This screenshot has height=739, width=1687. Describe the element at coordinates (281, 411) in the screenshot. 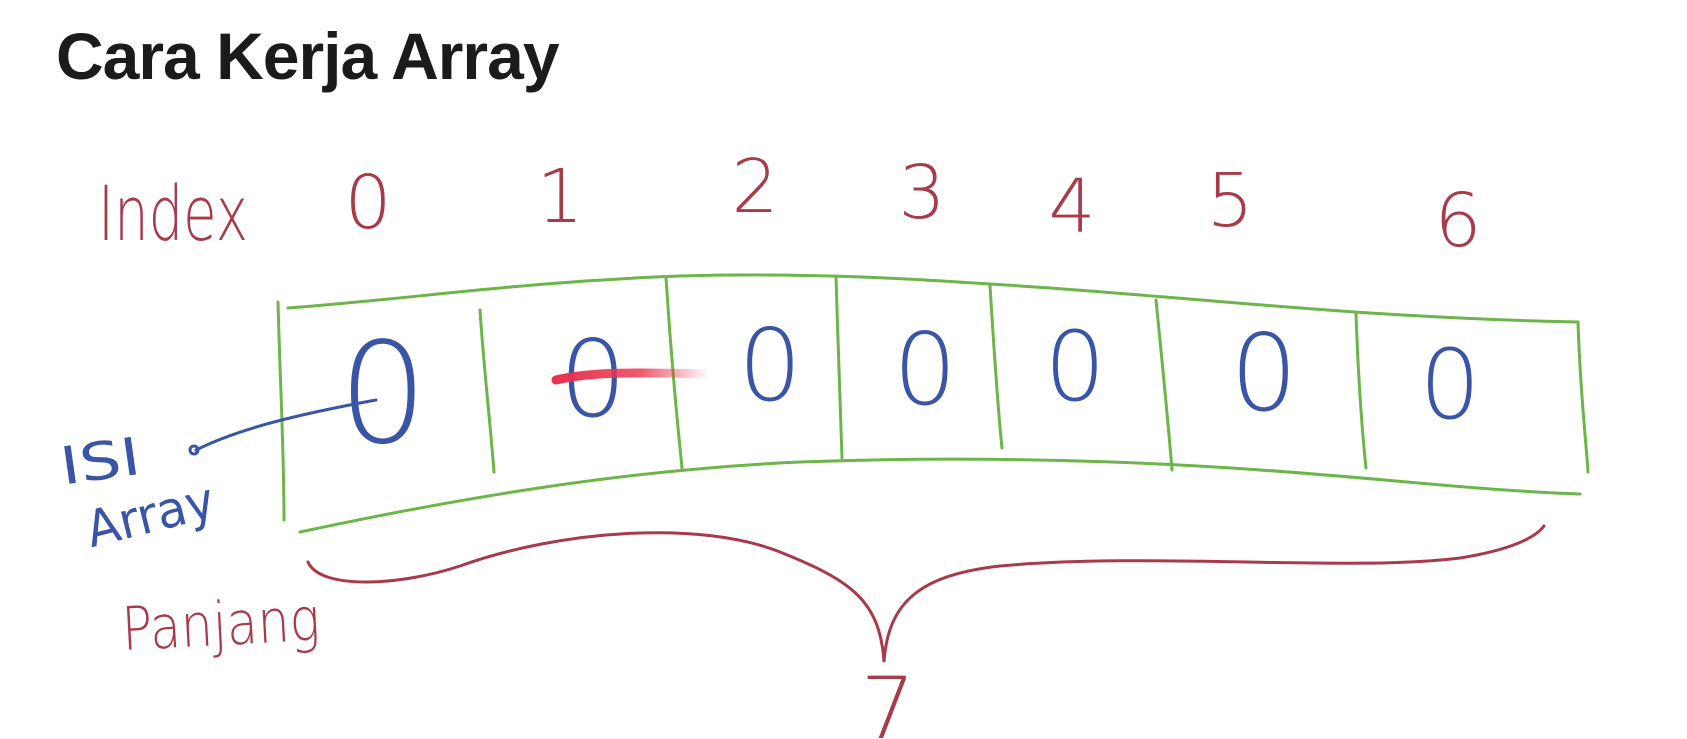

I see `cells-left-border` at that location.